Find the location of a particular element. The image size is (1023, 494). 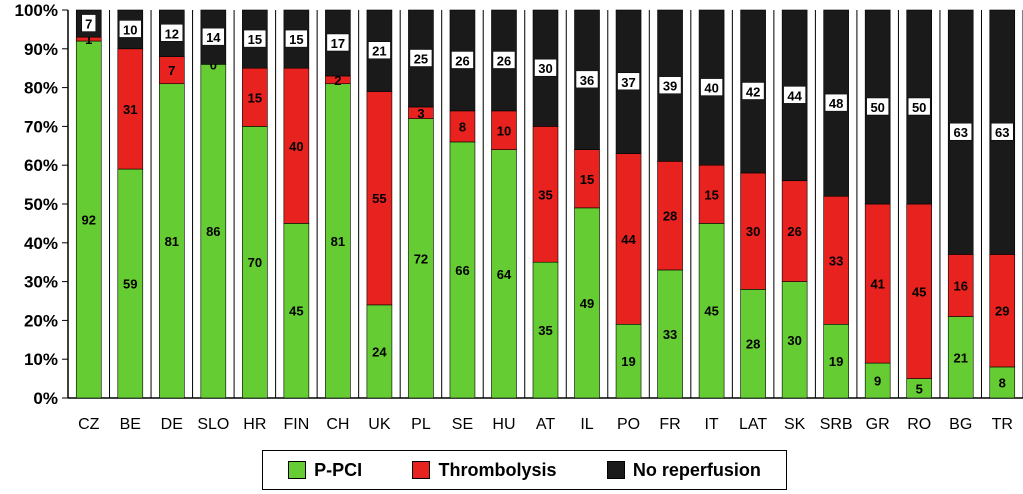

data-label-no-reperfusion-cz: 7 is located at coordinates (88, 24).